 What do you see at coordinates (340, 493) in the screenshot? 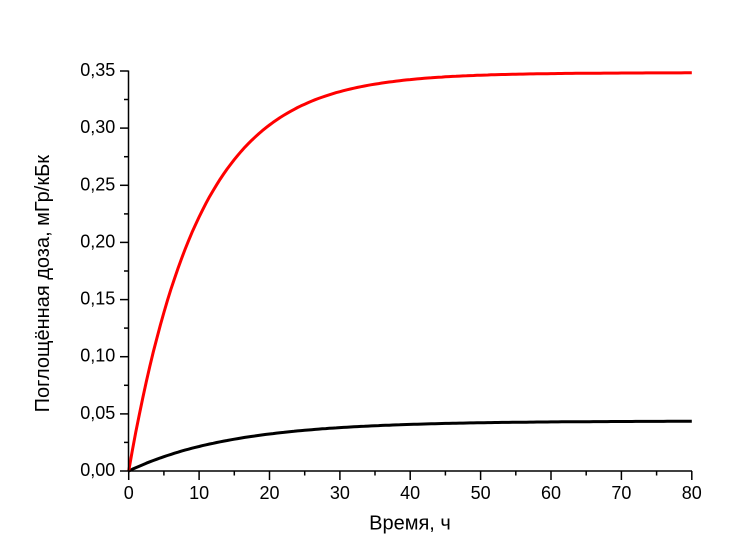
I see `svg-text: 30` at bounding box center [340, 493].